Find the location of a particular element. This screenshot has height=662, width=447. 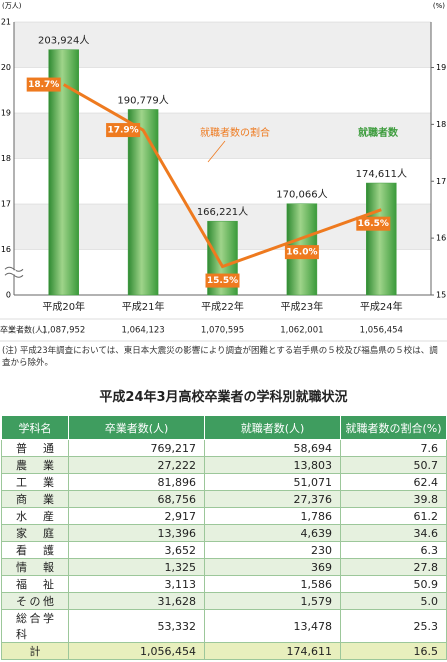

cell: 27.8 is located at coordinates (393, 567).